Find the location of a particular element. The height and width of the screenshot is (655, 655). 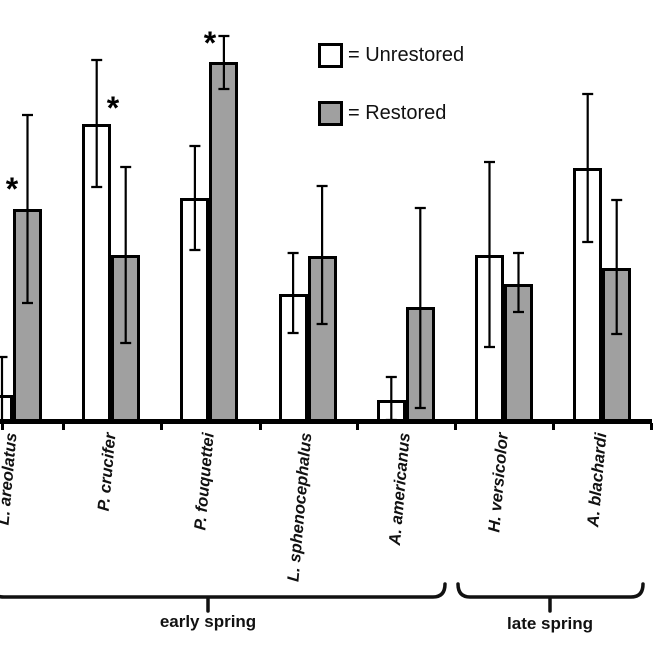

season-label-early-spring: early spring is located at coordinates (208, 621).